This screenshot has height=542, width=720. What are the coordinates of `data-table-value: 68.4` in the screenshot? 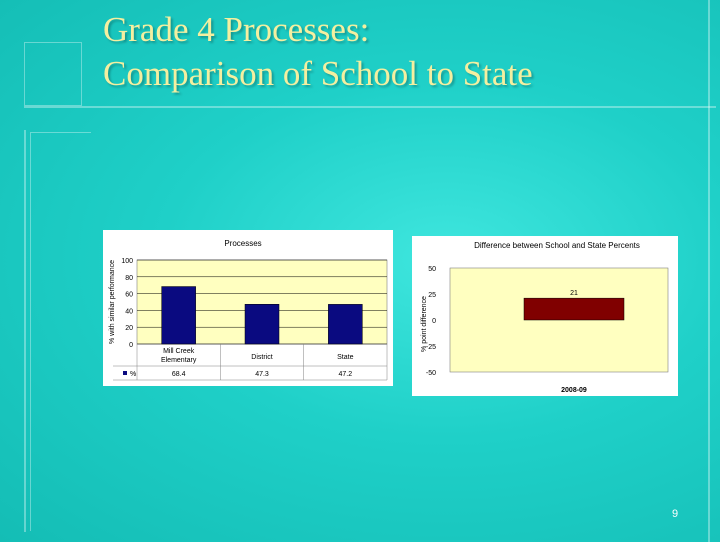 It's located at (179, 374).